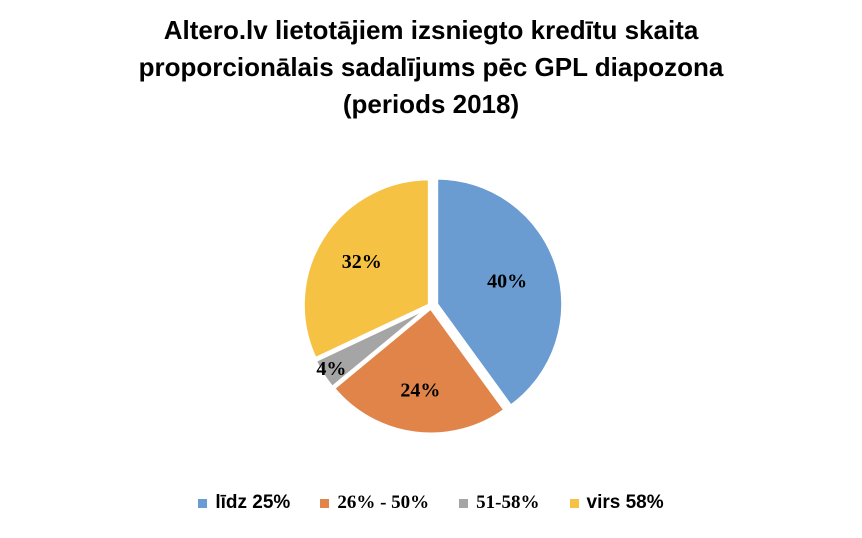  What do you see at coordinates (331, 369) in the screenshot?
I see `data-label-3: 4%` at bounding box center [331, 369].